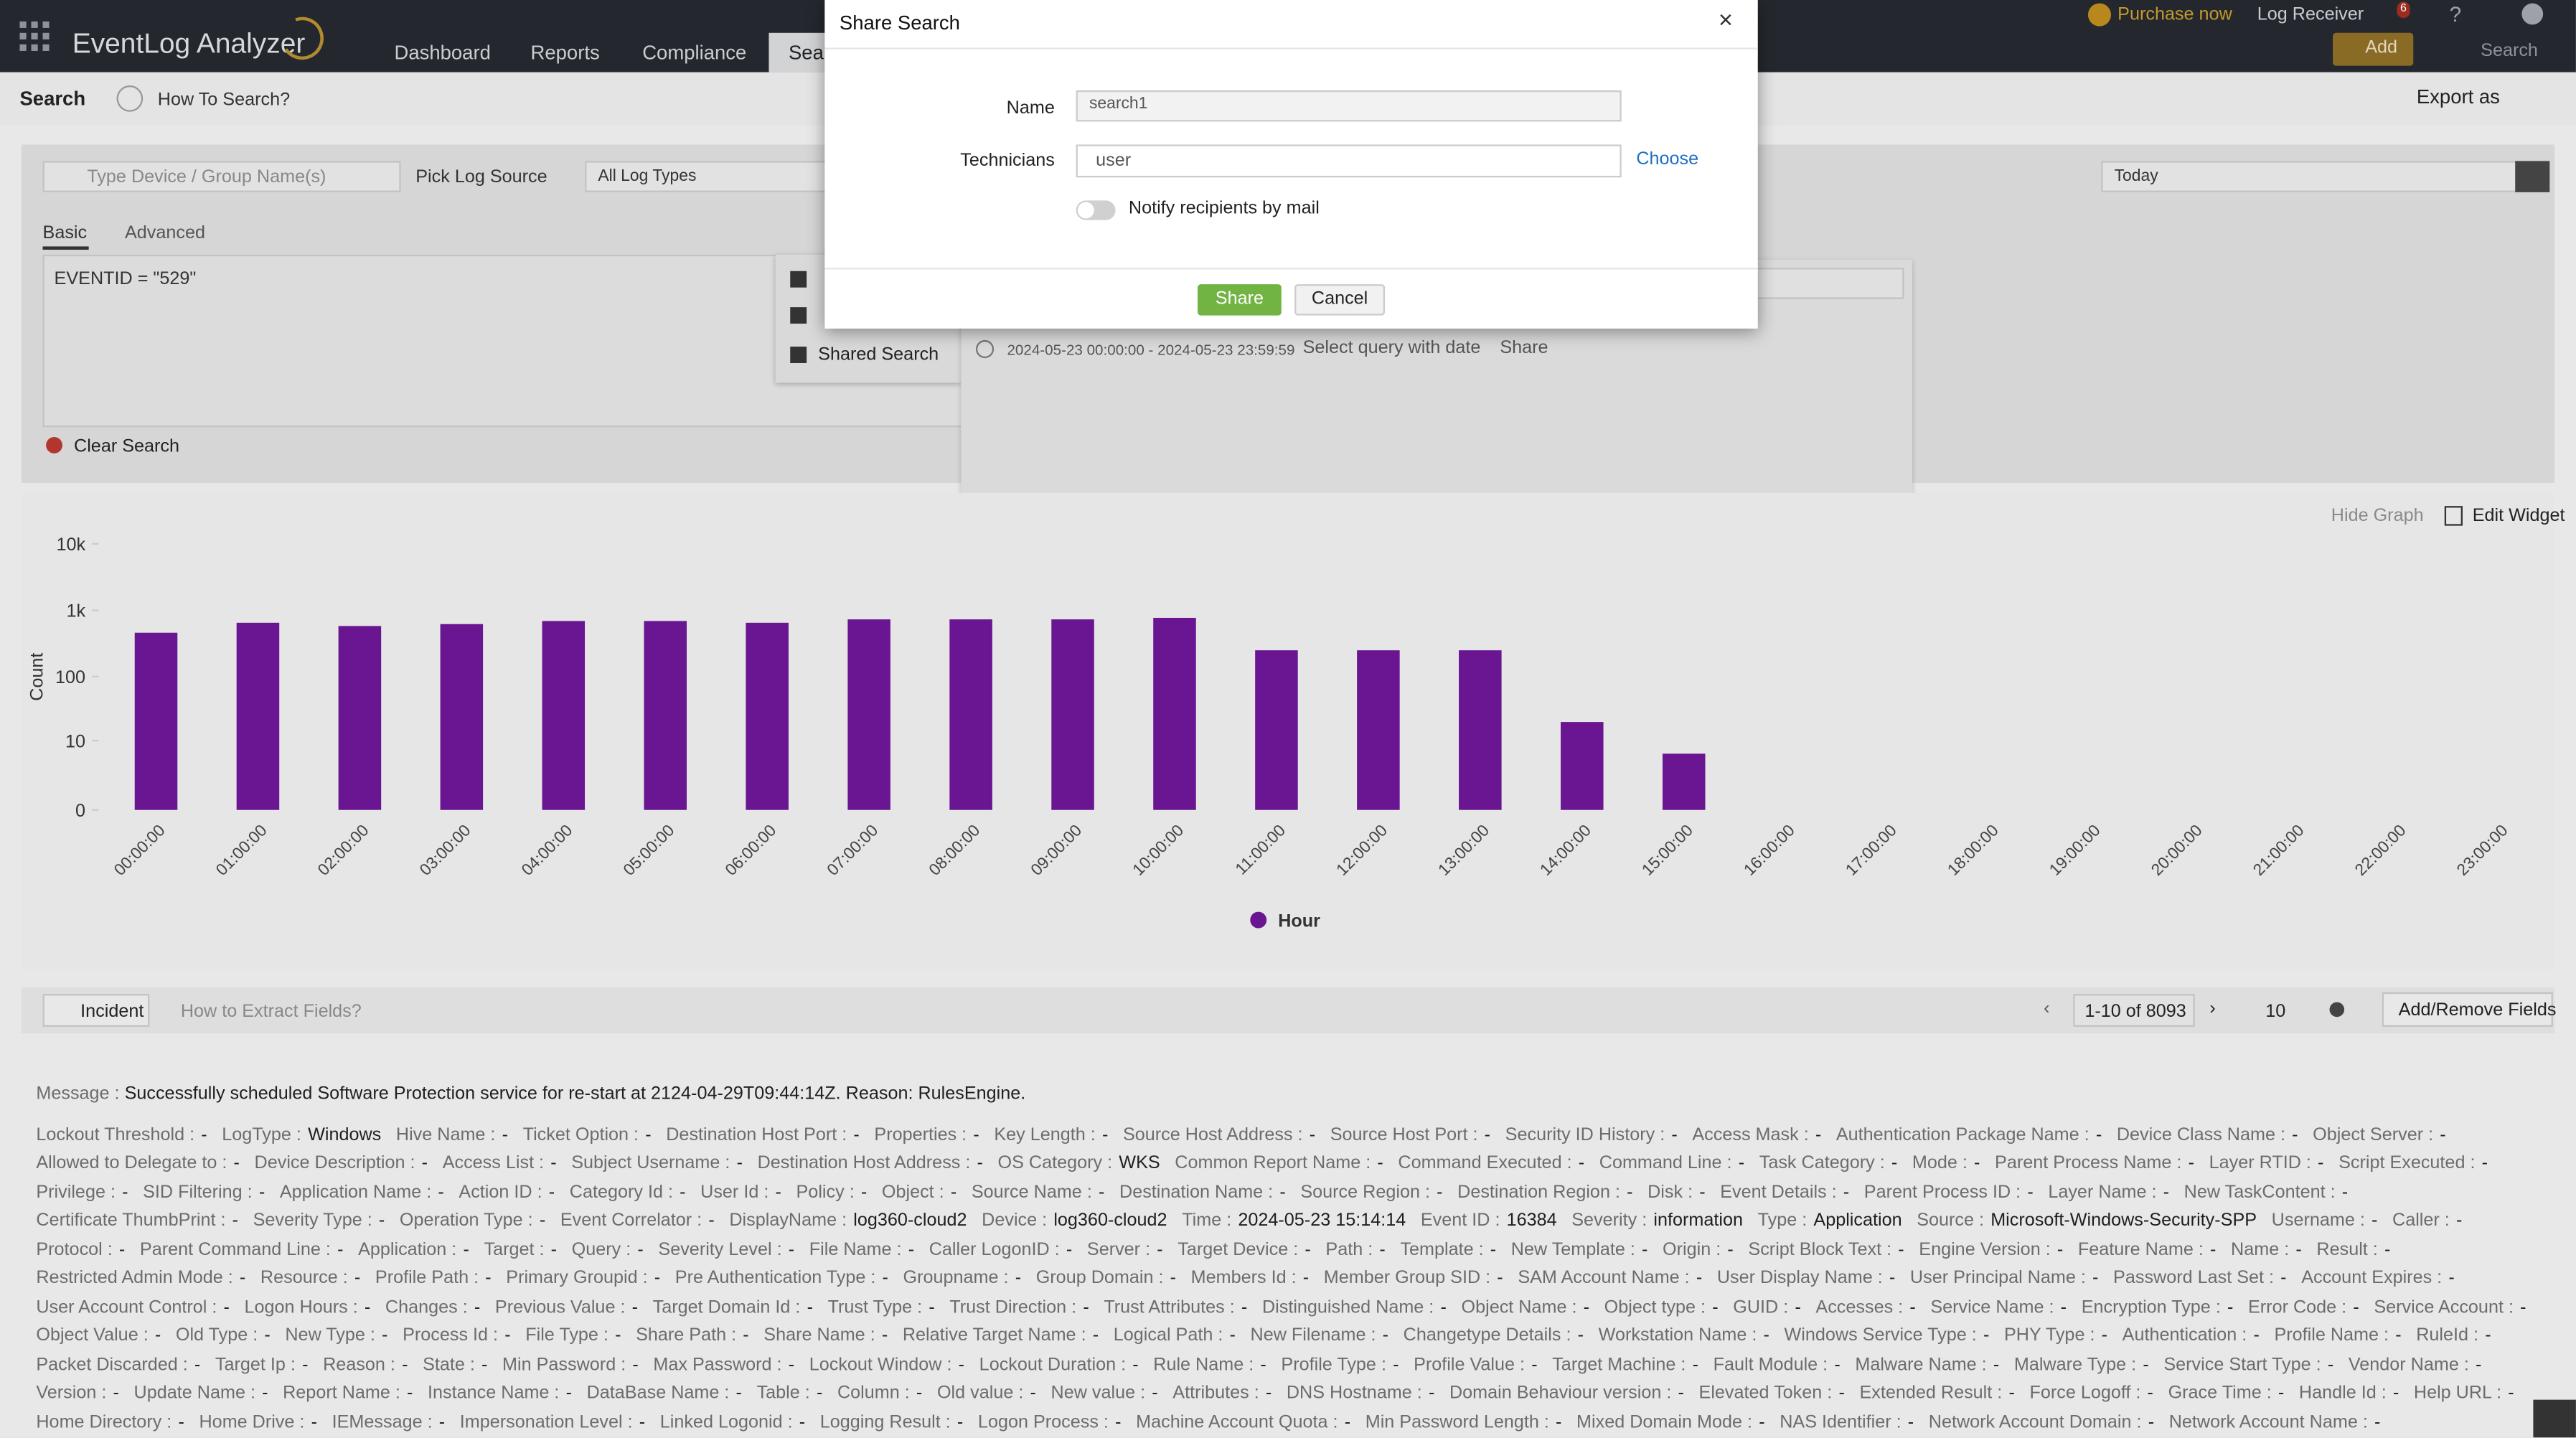  What do you see at coordinates (442, 53) in the screenshot?
I see `nav-item: Dashboard` at bounding box center [442, 53].